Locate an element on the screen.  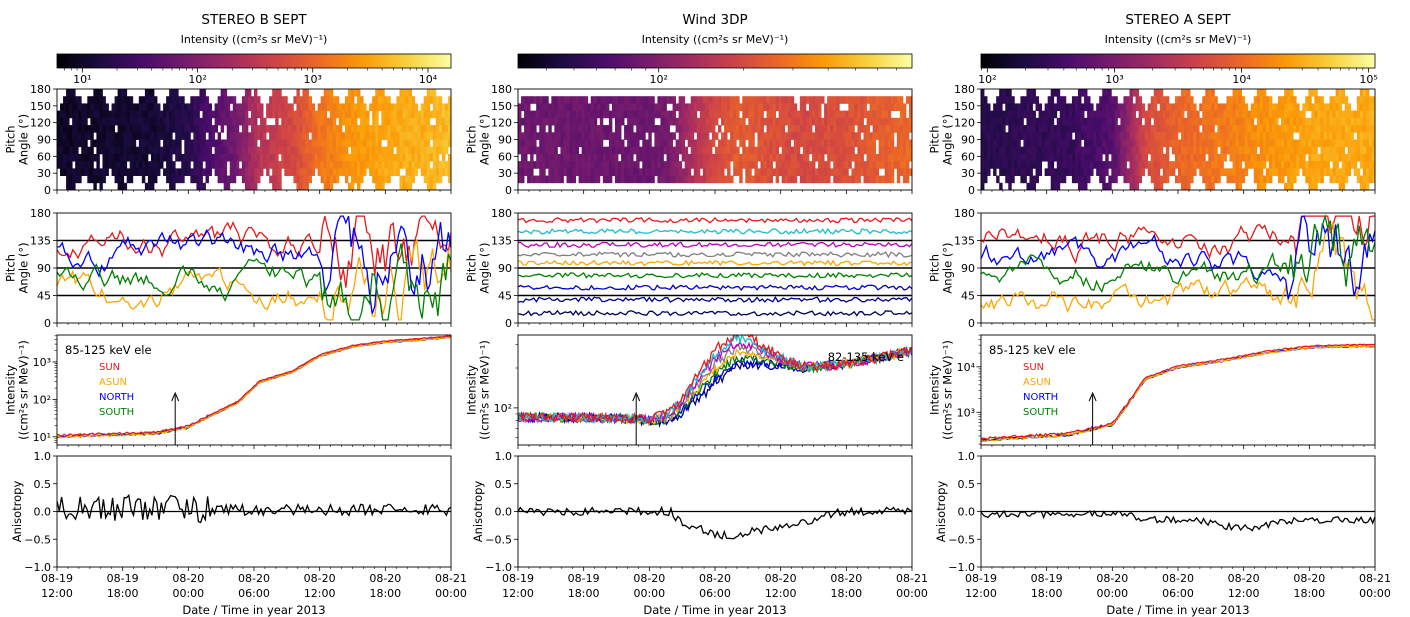
legend-entry-asun: ASUN is located at coordinates (1037, 382).